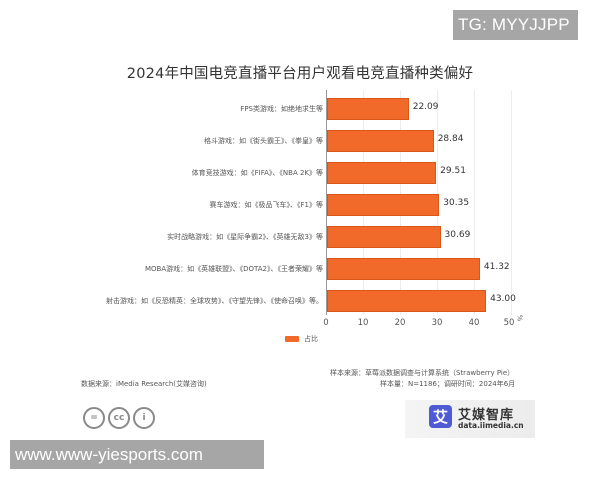 The width and height of the screenshot is (600, 480). I want to click on x-tick: 30, so click(437, 323).